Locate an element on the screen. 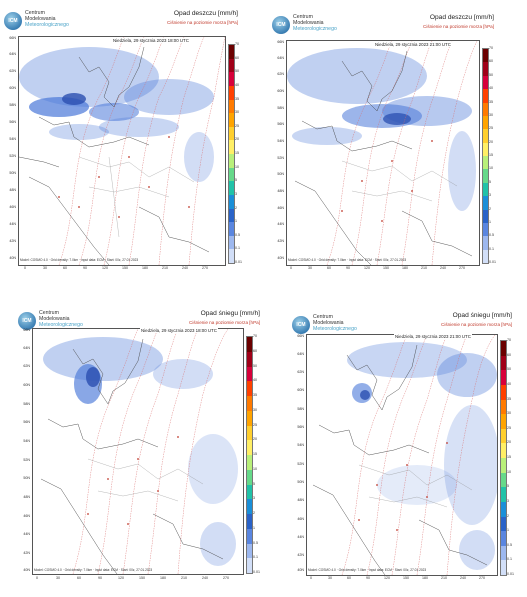  isobars is located at coordinates (418, 455).